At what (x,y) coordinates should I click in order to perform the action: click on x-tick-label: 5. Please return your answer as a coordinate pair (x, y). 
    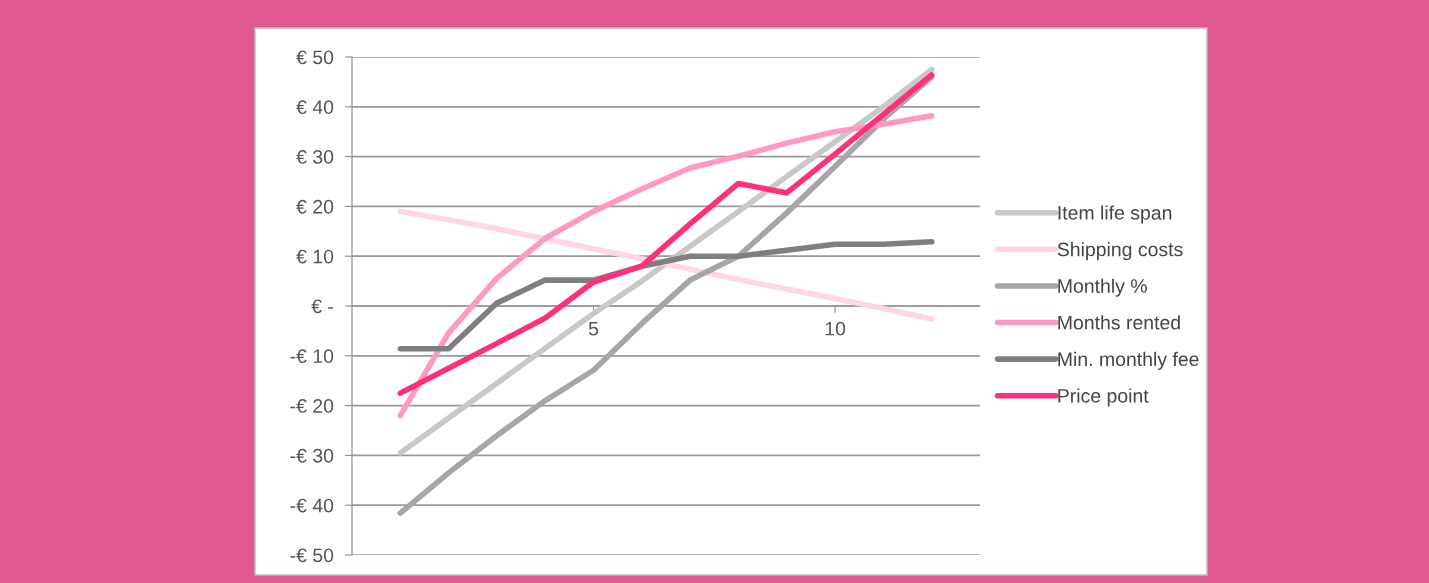
    Looking at the image, I should click on (593, 328).